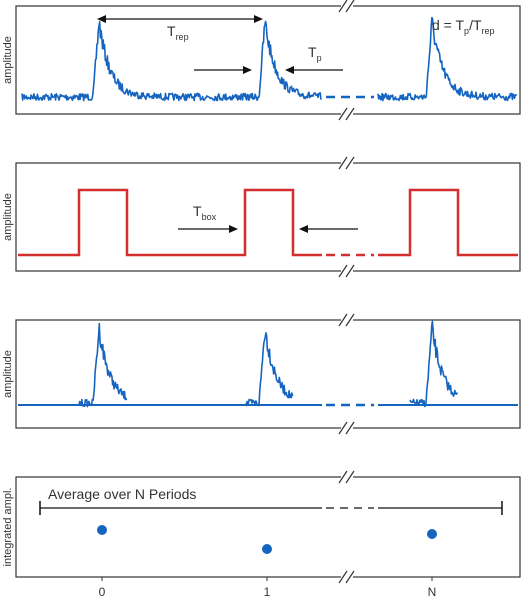 Image resolution: width=530 pixels, height=604 pixels. What do you see at coordinates (178, 32) in the screenshot?
I see `trep-label: Trep` at bounding box center [178, 32].